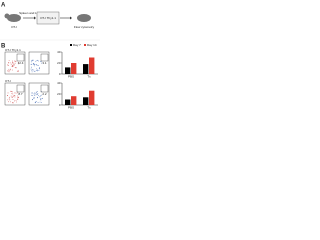 This screenshot has width=320, height=240. Describe the element at coordinates (84, 27) in the screenshot. I see `readout-label: Flow cytometry` at that location.